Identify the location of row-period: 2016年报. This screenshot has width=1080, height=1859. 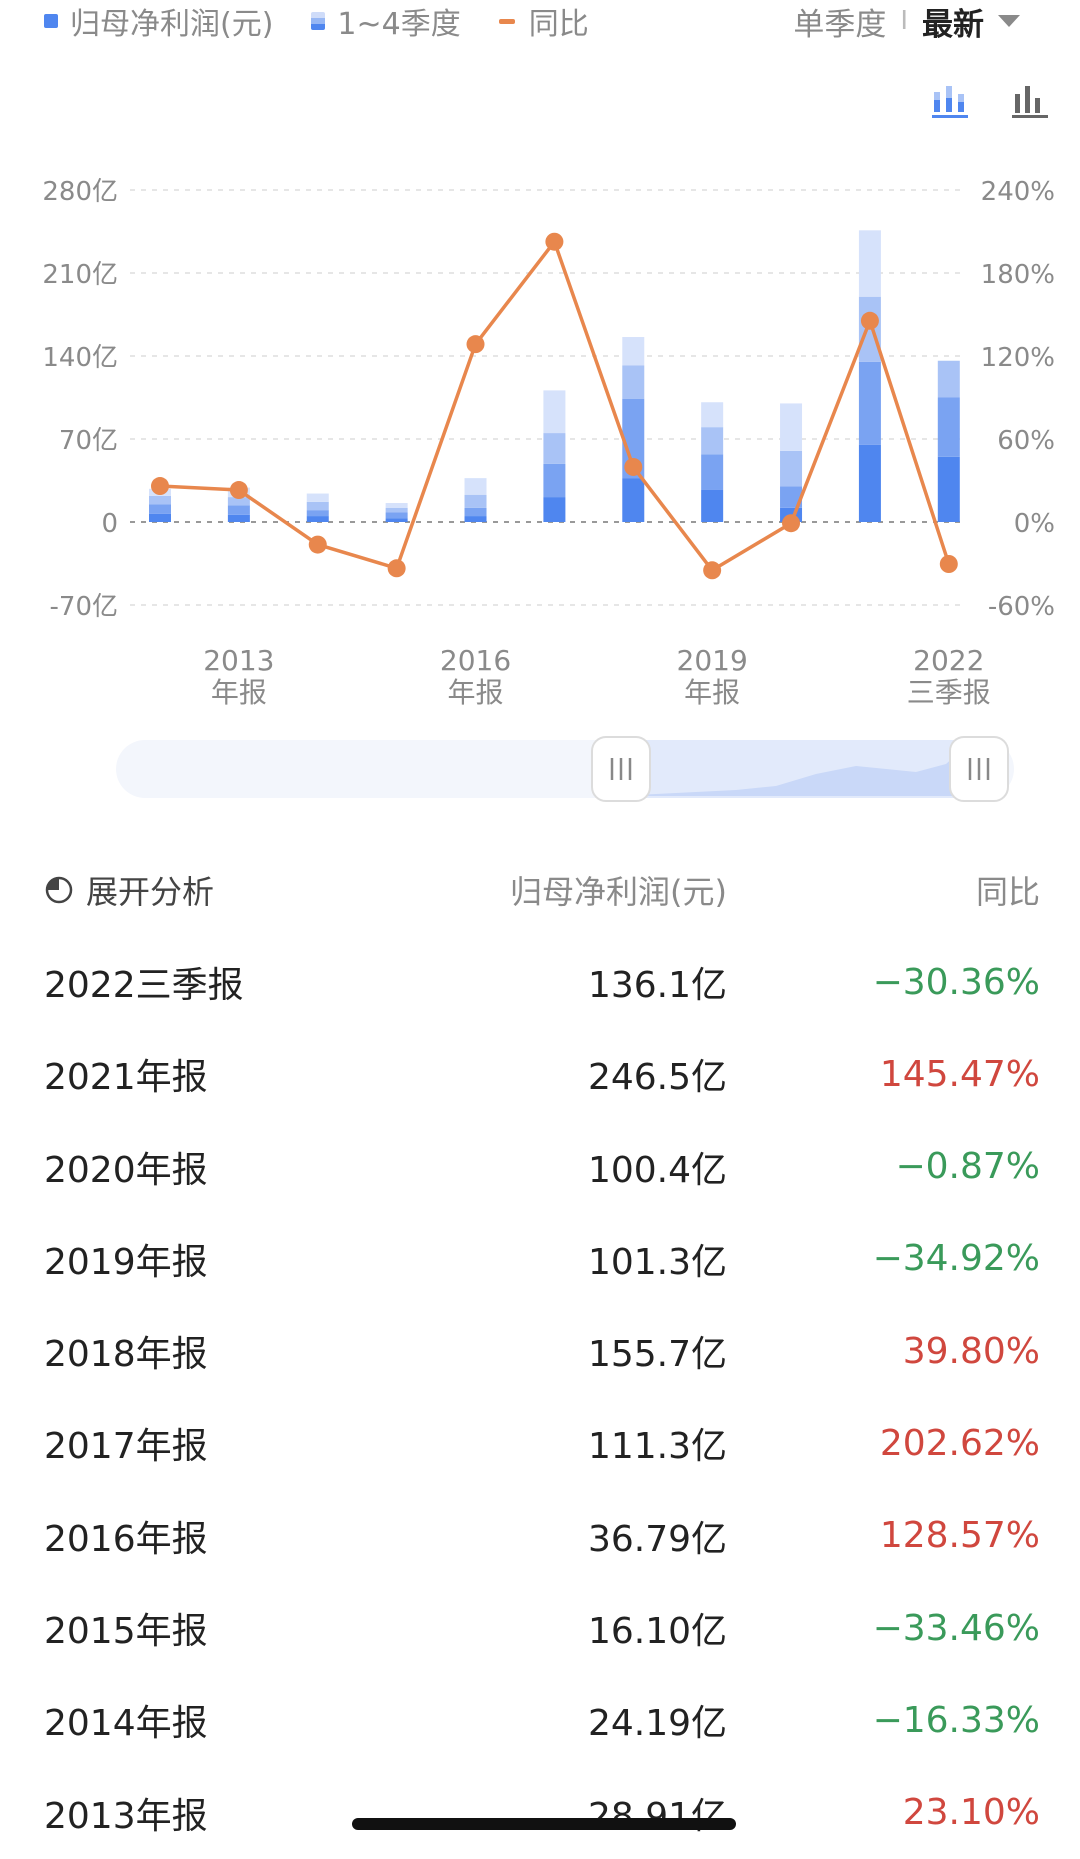
(126, 1539).